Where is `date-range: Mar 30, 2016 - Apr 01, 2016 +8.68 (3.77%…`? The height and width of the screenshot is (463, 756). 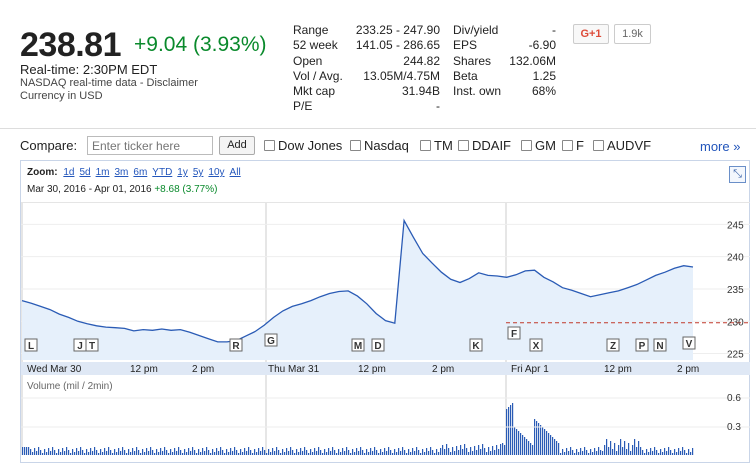 date-range: Mar 30, 2016 - Apr 01, 2016 +8.68 (3.77%… is located at coordinates (122, 189).